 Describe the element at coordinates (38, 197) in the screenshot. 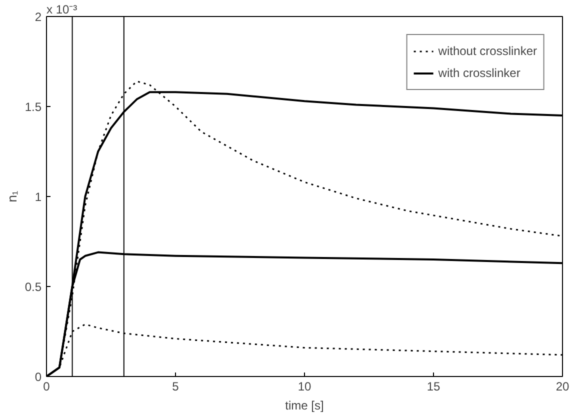

I see `y-tick-label: 1` at that location.